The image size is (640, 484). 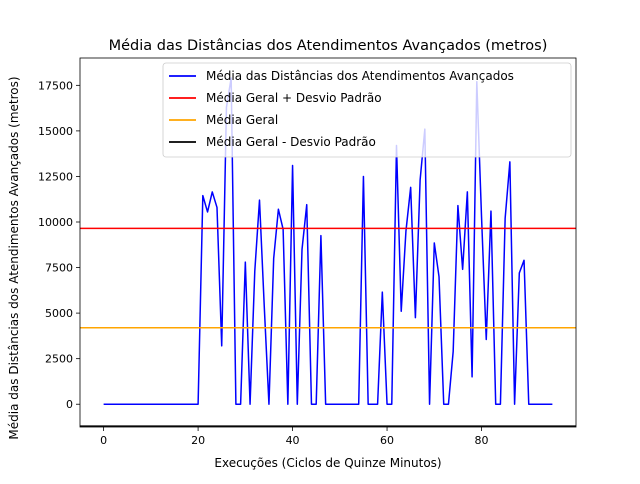 I want to click on x-tick-label: 80, so click(x=482, y=440).